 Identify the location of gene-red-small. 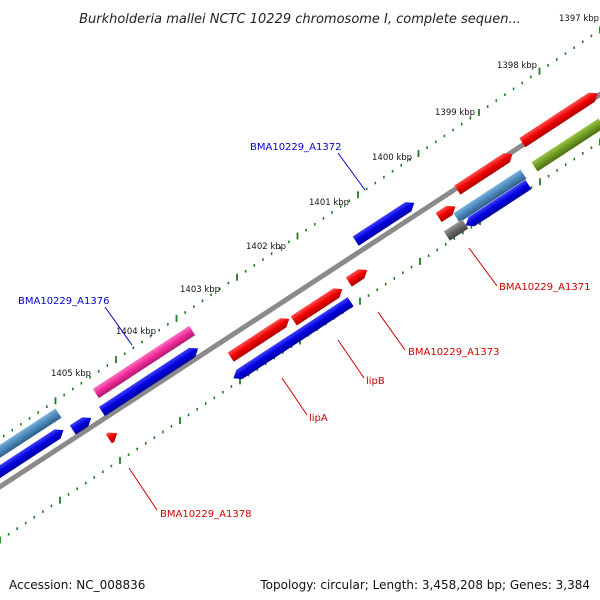
(447, 212).